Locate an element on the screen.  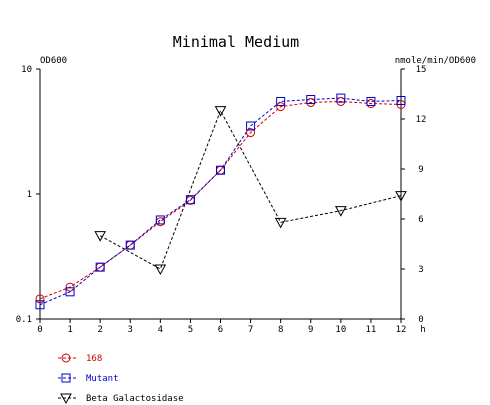
y-right-tick-label: 12 is located at coordinates (421, 120).